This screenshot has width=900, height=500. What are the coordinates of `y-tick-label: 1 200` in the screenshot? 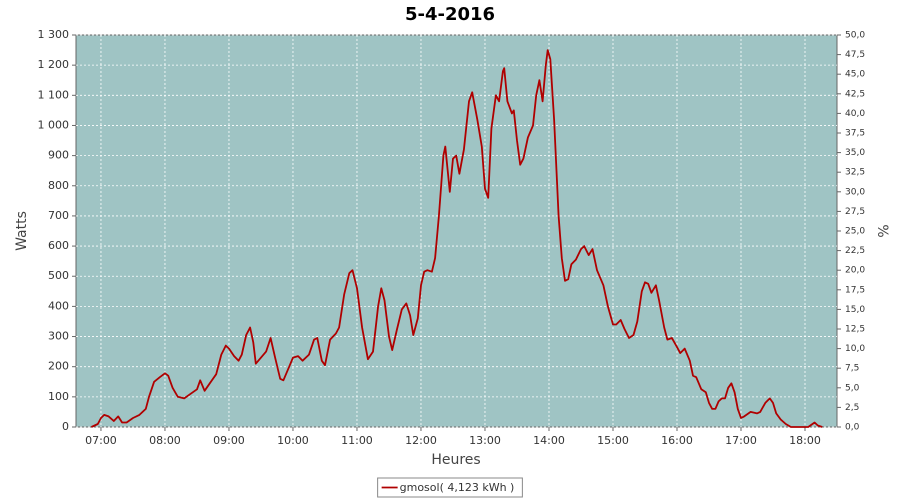 It's located at (54, 64).